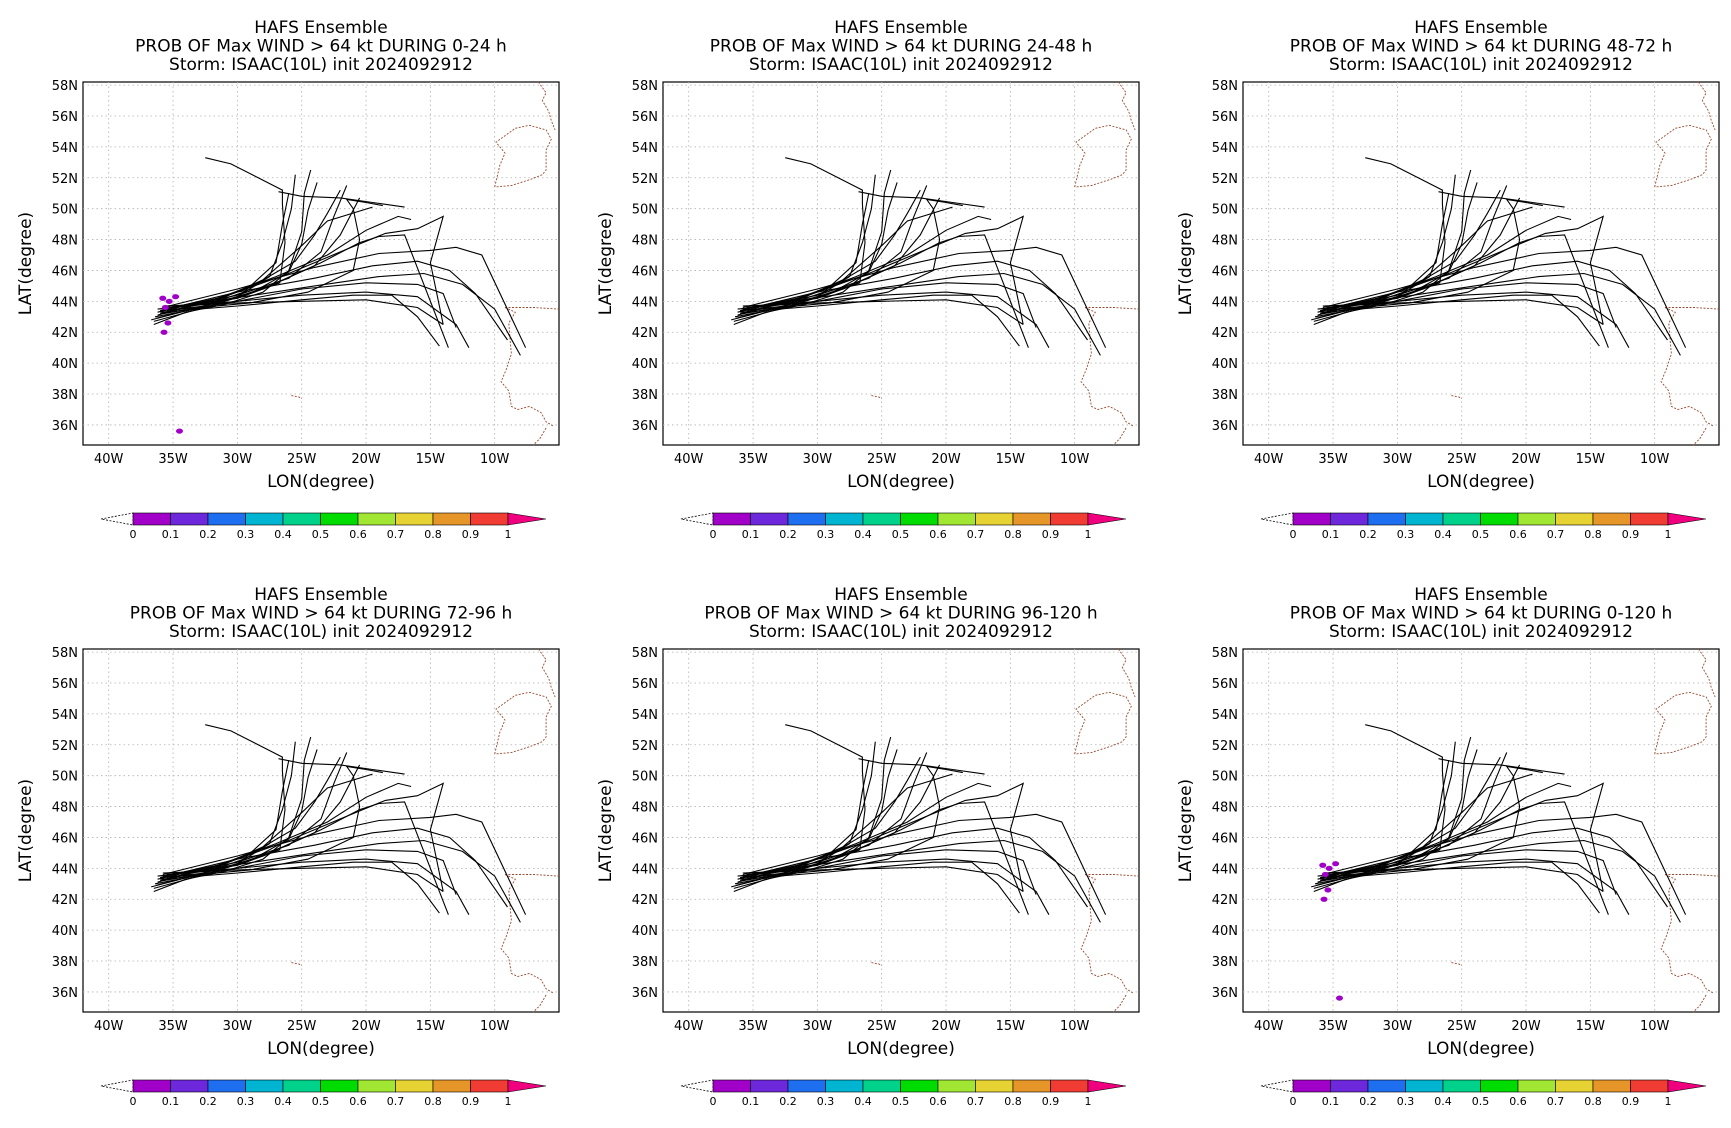 The height and width of the screenshot is (1128, 1731). What do you see at coordinates (1406, 1101) in the screenshot?
I see `colorbar-label: 0.3` at bounding box center [1406, 1101].